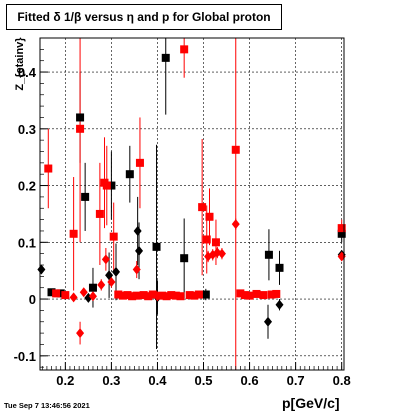  What do you see at coordinates (111, 380) in the screenshot?
I see `x-tick-label: 0.3` at bounding box center [111, 380].